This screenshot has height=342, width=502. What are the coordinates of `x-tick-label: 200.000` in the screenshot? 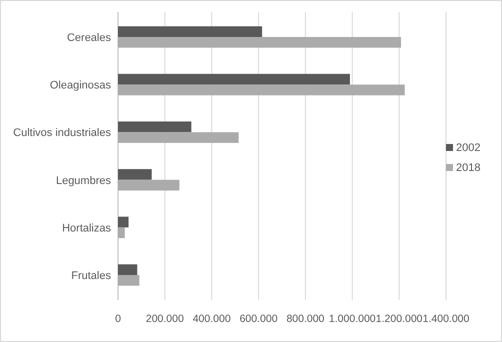 It's located at (165, 319).